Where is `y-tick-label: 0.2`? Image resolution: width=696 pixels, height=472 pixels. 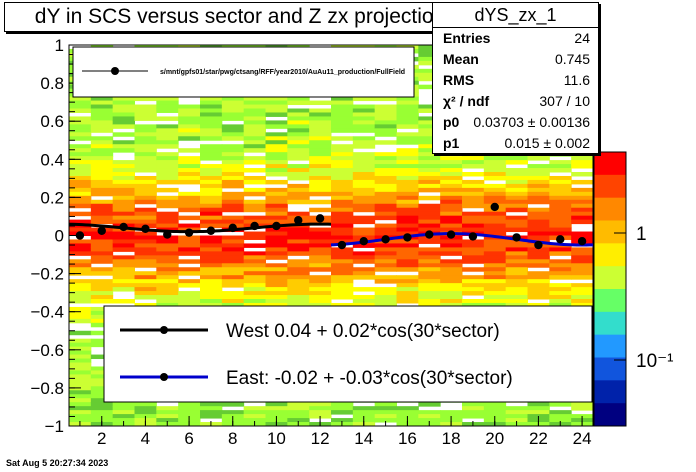
y-tick-label: 0.2 is located at coordinates (52, 197).